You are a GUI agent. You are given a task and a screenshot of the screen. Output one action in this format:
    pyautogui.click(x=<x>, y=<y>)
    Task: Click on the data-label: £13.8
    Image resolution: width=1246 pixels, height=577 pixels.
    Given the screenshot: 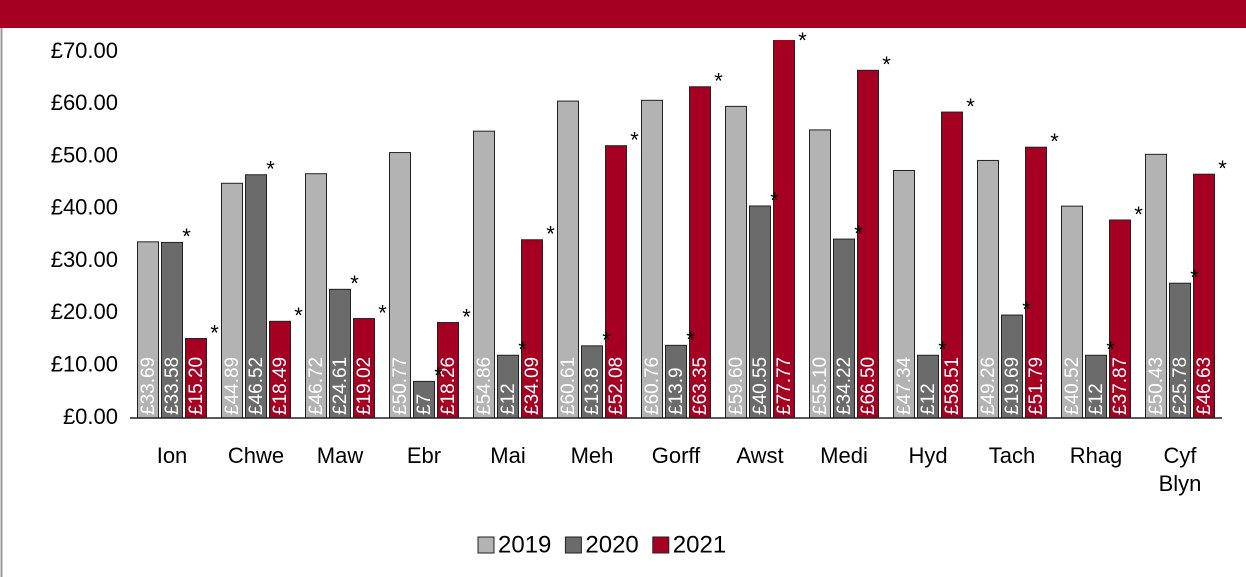 What is the action you would take?
    pyautogui.click(x=592, y=391)
    